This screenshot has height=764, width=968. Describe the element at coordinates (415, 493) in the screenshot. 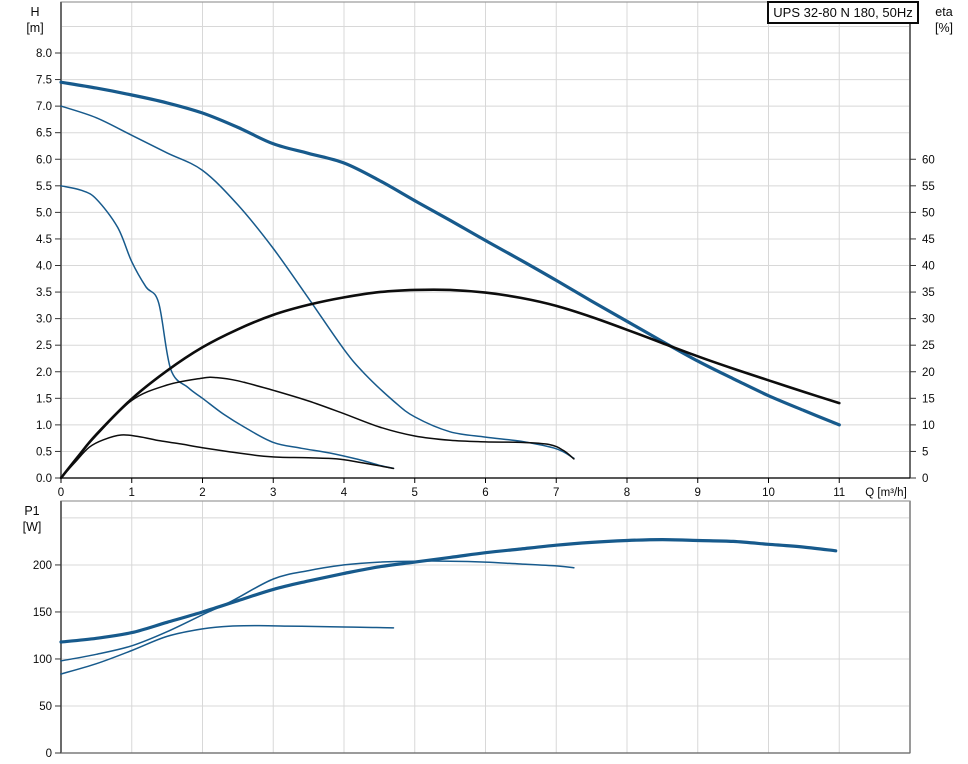

I see `x-tick-label: 5` at that location.